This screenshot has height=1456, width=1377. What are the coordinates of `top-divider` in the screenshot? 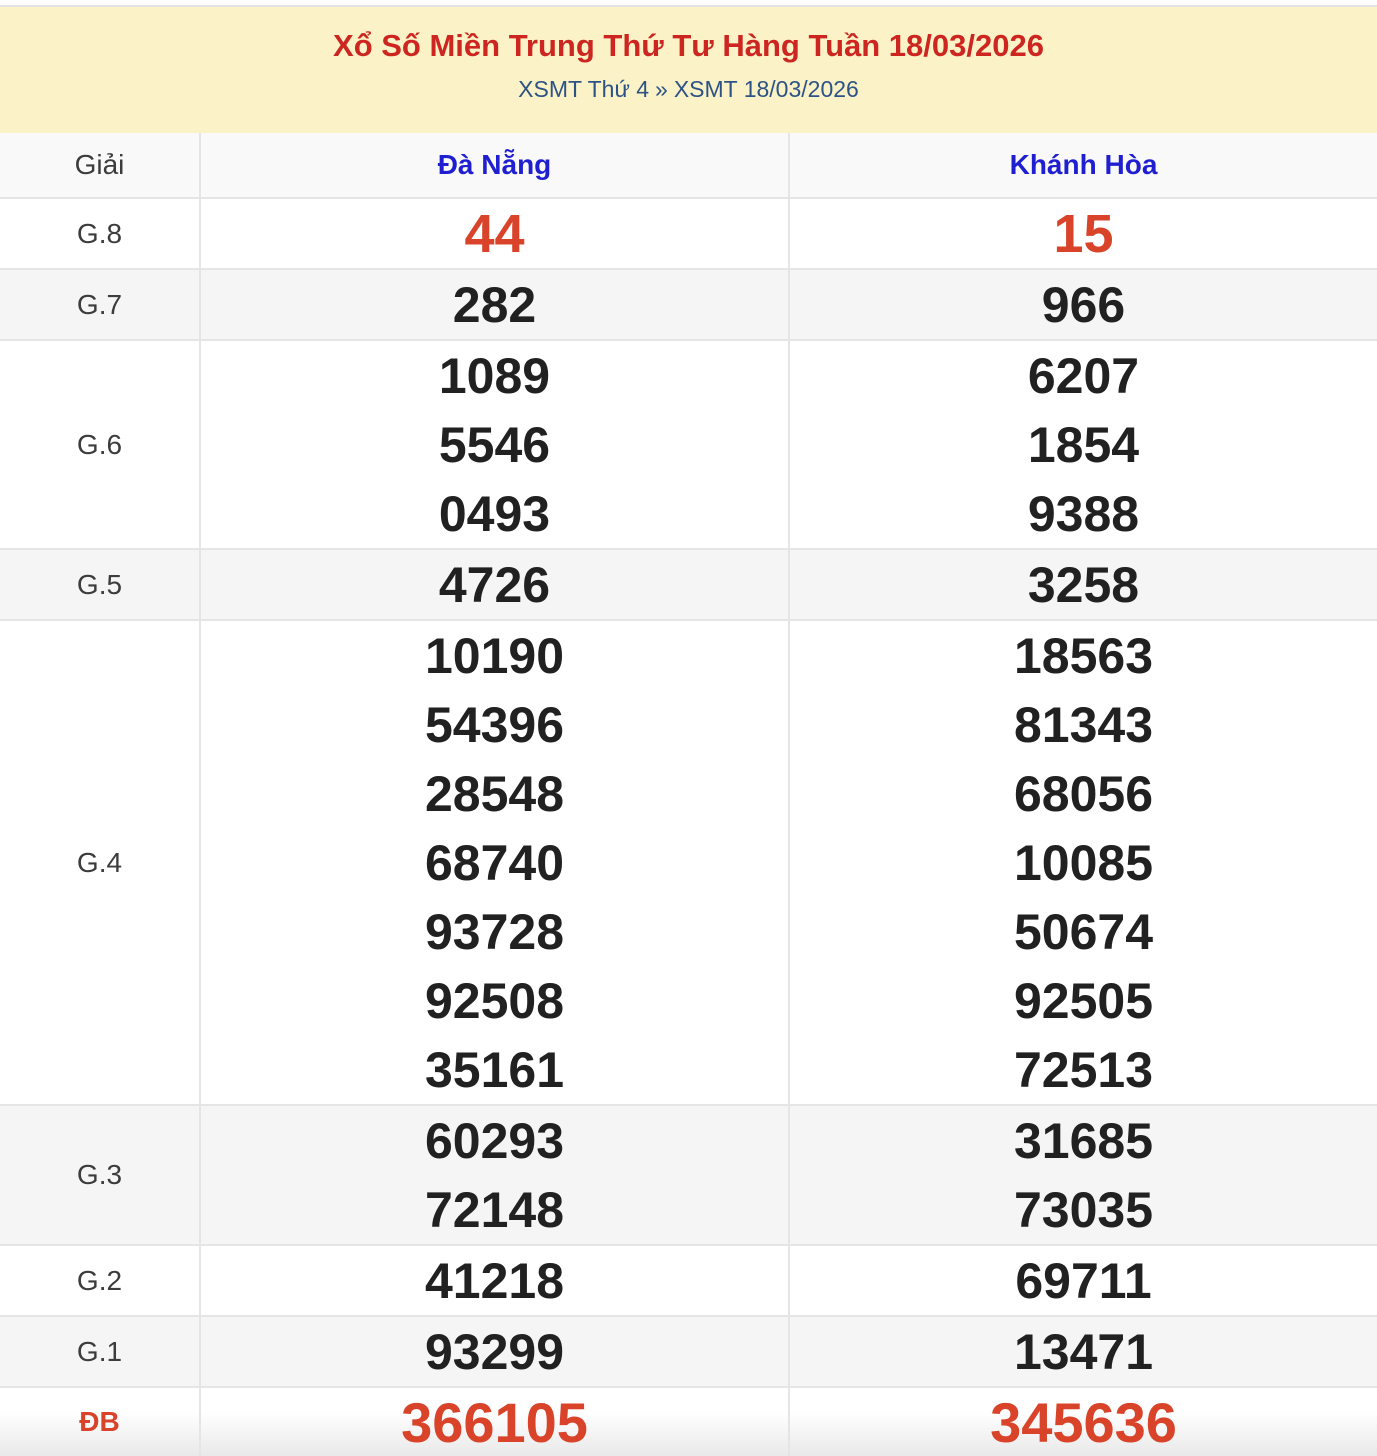 It's located at (688, 3).